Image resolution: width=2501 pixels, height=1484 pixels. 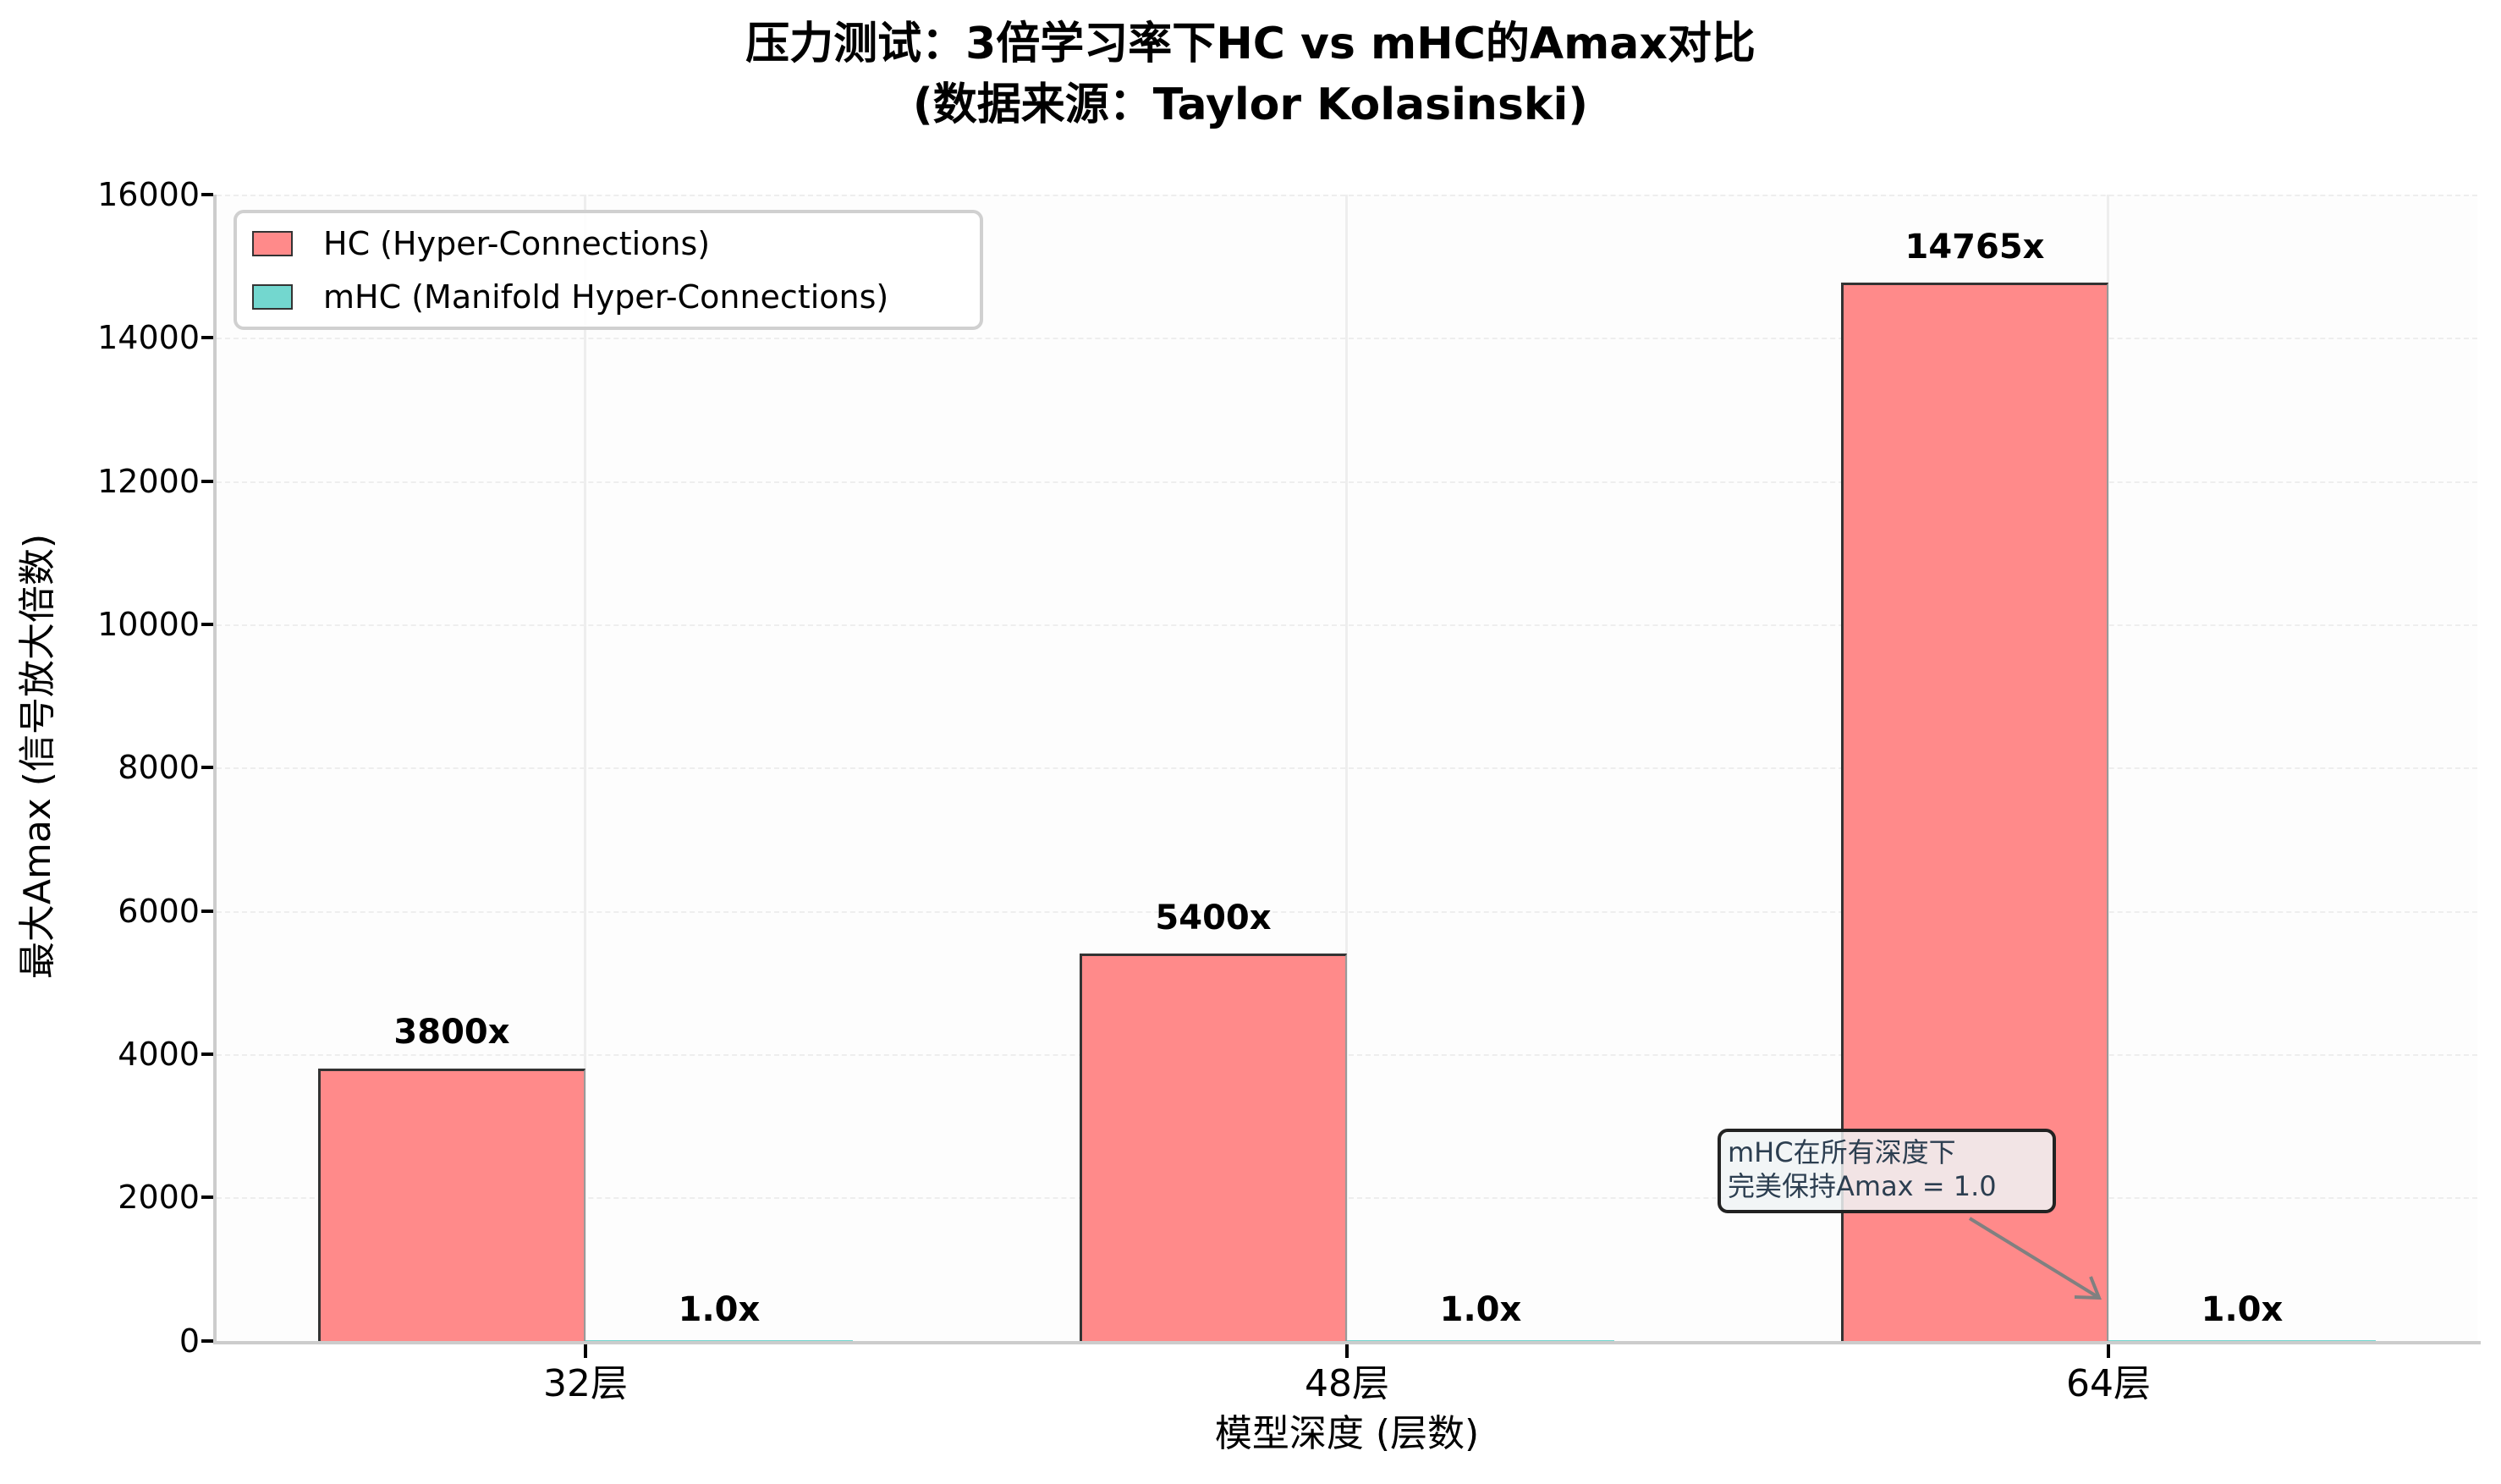 What do you see at coordinates (37, 756) in the screenshot?
I see `y-axis-label: 最大Amax (信号放大倍数)` at bounding box center [37, 756].